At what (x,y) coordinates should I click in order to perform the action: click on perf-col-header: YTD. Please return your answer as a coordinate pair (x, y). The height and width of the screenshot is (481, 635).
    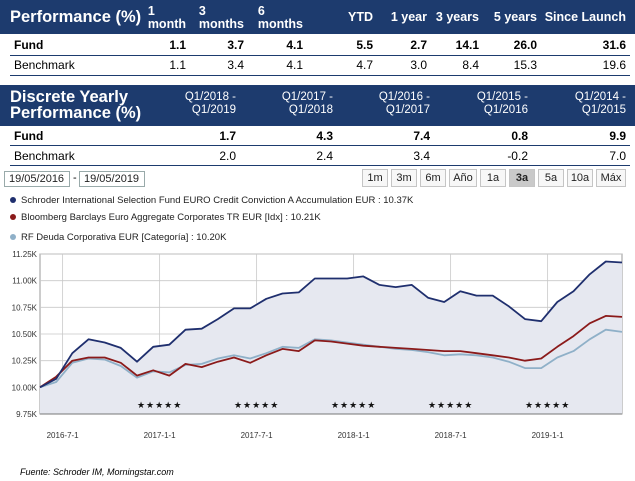
    Looking at the image, I should click on (360, 17).